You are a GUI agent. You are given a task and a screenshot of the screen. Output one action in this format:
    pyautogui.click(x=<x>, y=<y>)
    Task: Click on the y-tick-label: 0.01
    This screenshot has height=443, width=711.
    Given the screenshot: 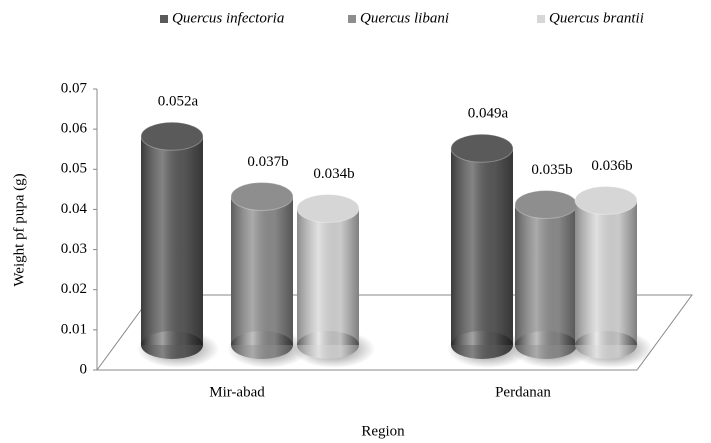 What is the action you would take?
    pyautogui.click(x=74, y=329)
    